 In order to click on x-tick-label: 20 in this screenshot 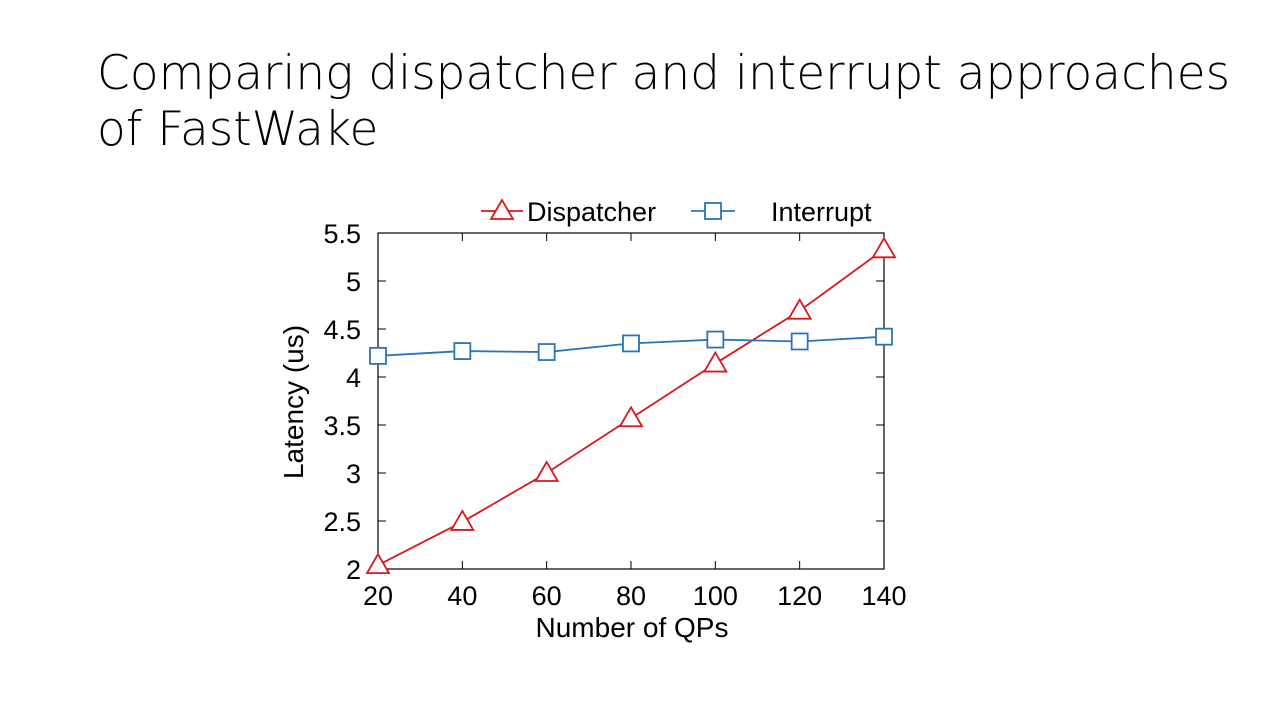, I will do `click(378, 596)`.